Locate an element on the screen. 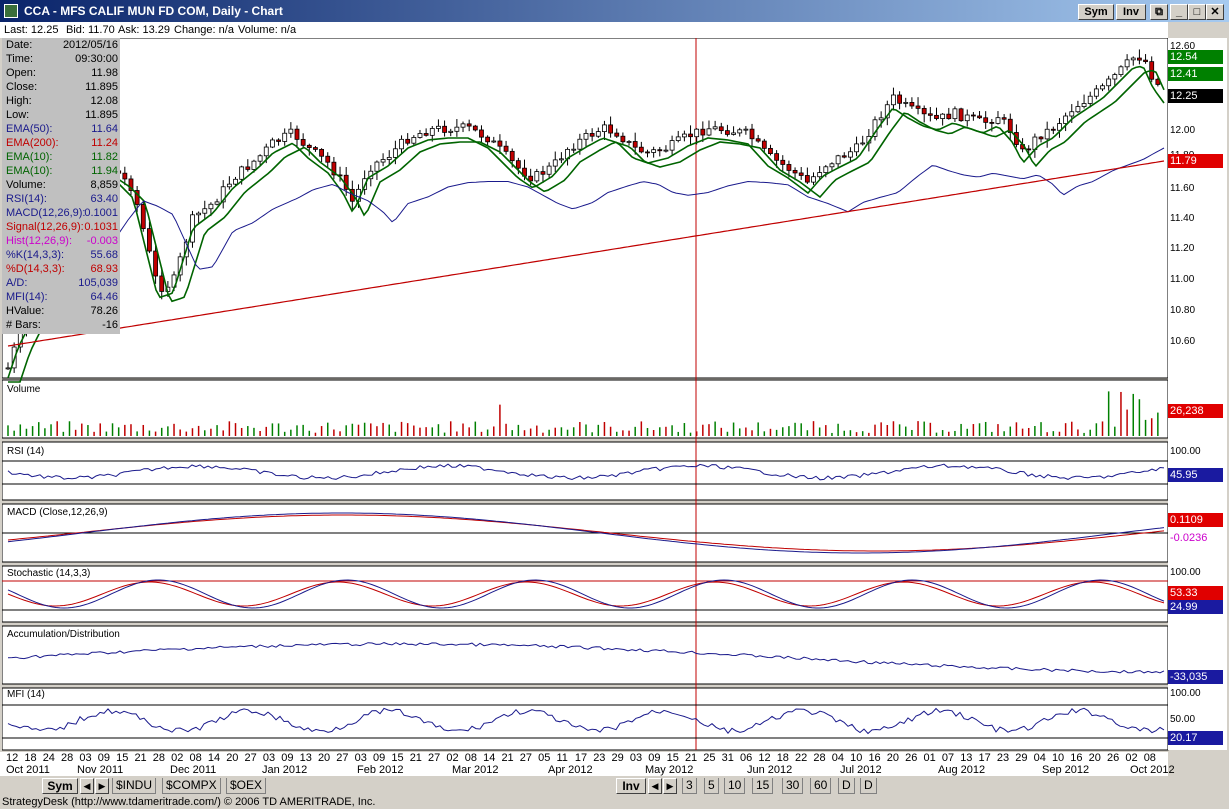  maximize-icon: □ is located at coordinates (1197, 12).